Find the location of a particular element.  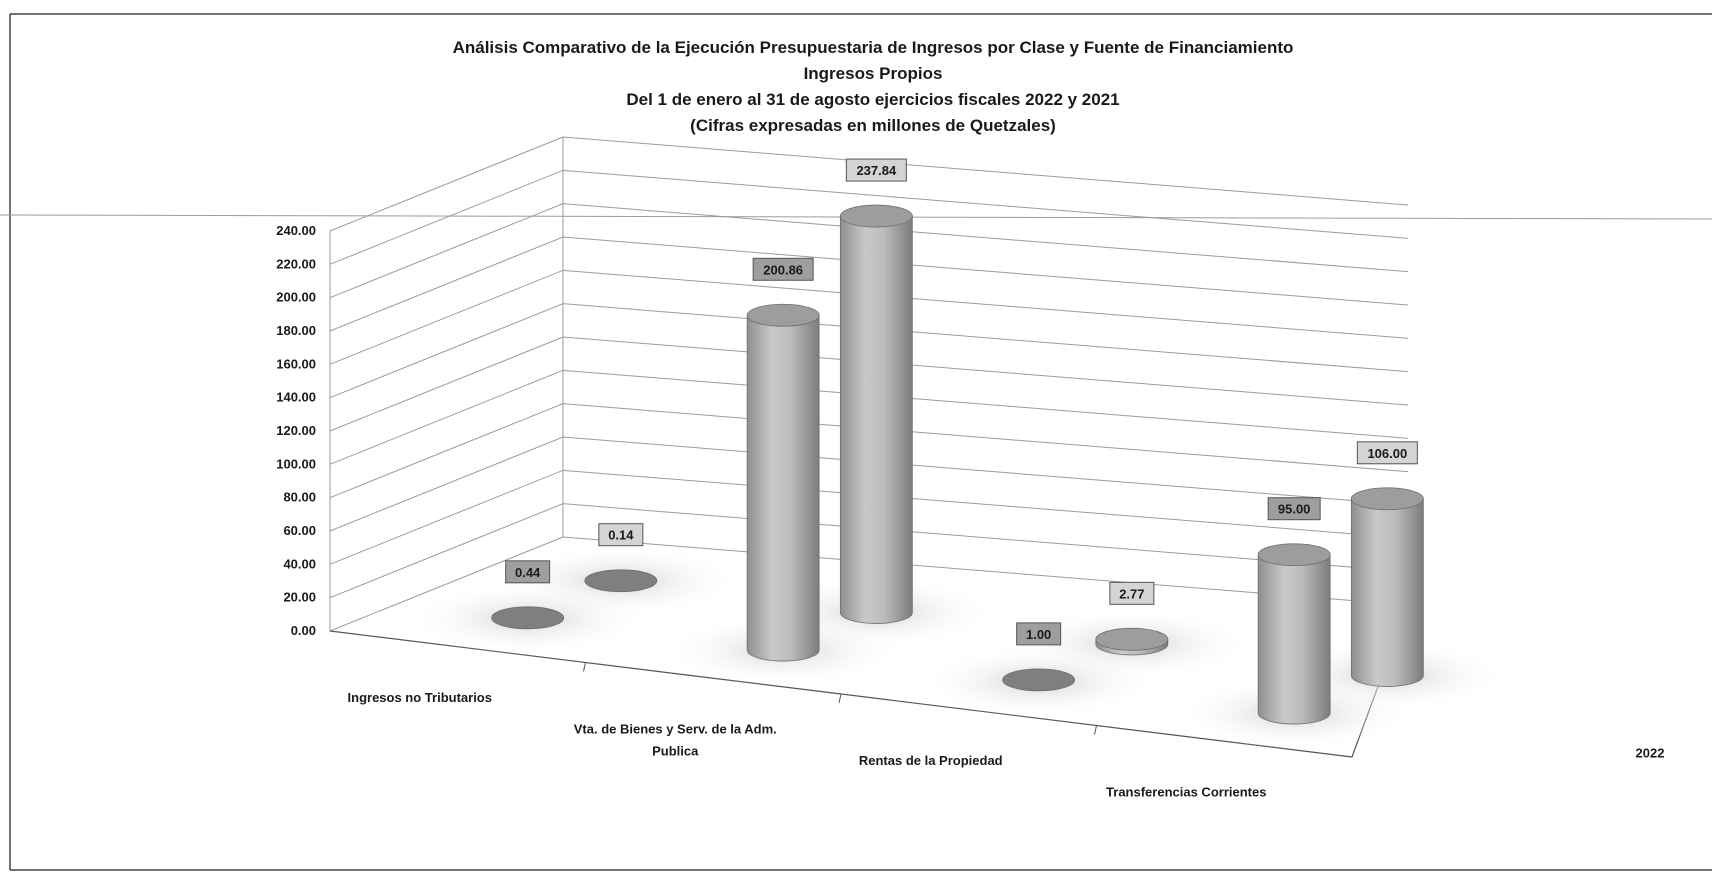

y-tick-label: 0.00 is located at coordinates (303, 630).